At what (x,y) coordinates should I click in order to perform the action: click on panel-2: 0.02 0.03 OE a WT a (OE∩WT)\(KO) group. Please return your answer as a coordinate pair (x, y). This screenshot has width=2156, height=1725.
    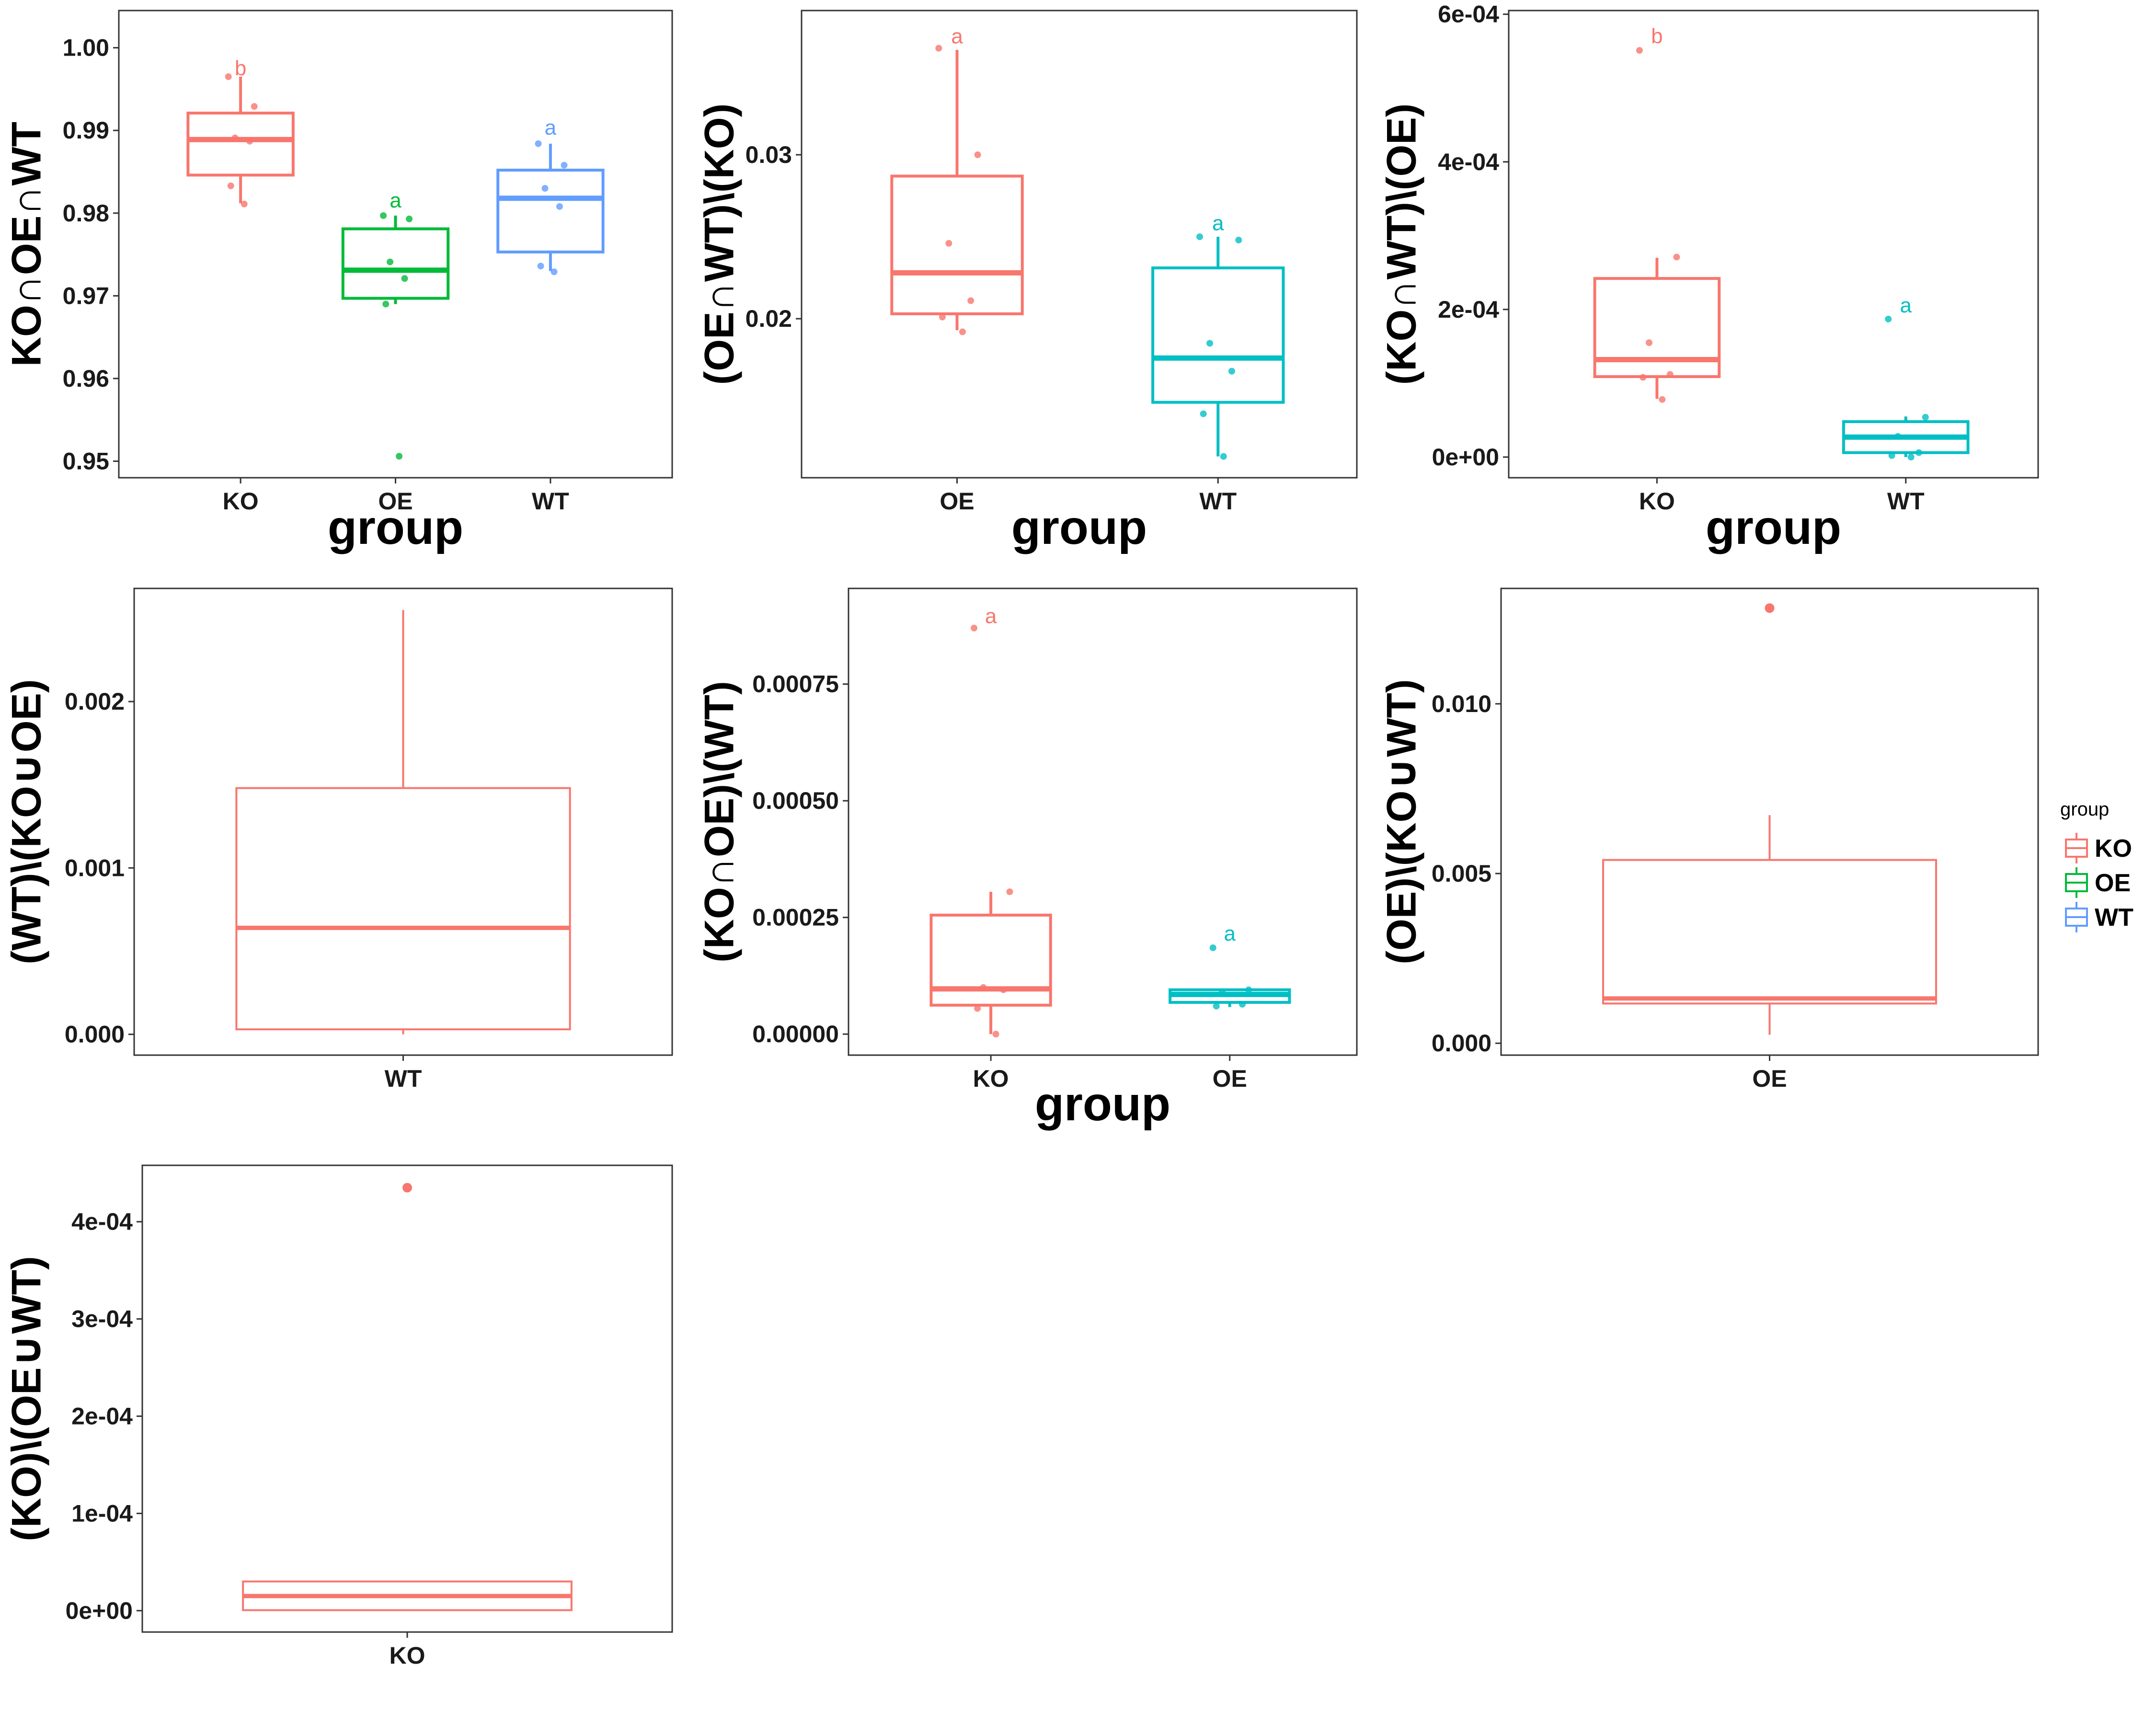
    Looking at the image, I should click on (1027, 282).